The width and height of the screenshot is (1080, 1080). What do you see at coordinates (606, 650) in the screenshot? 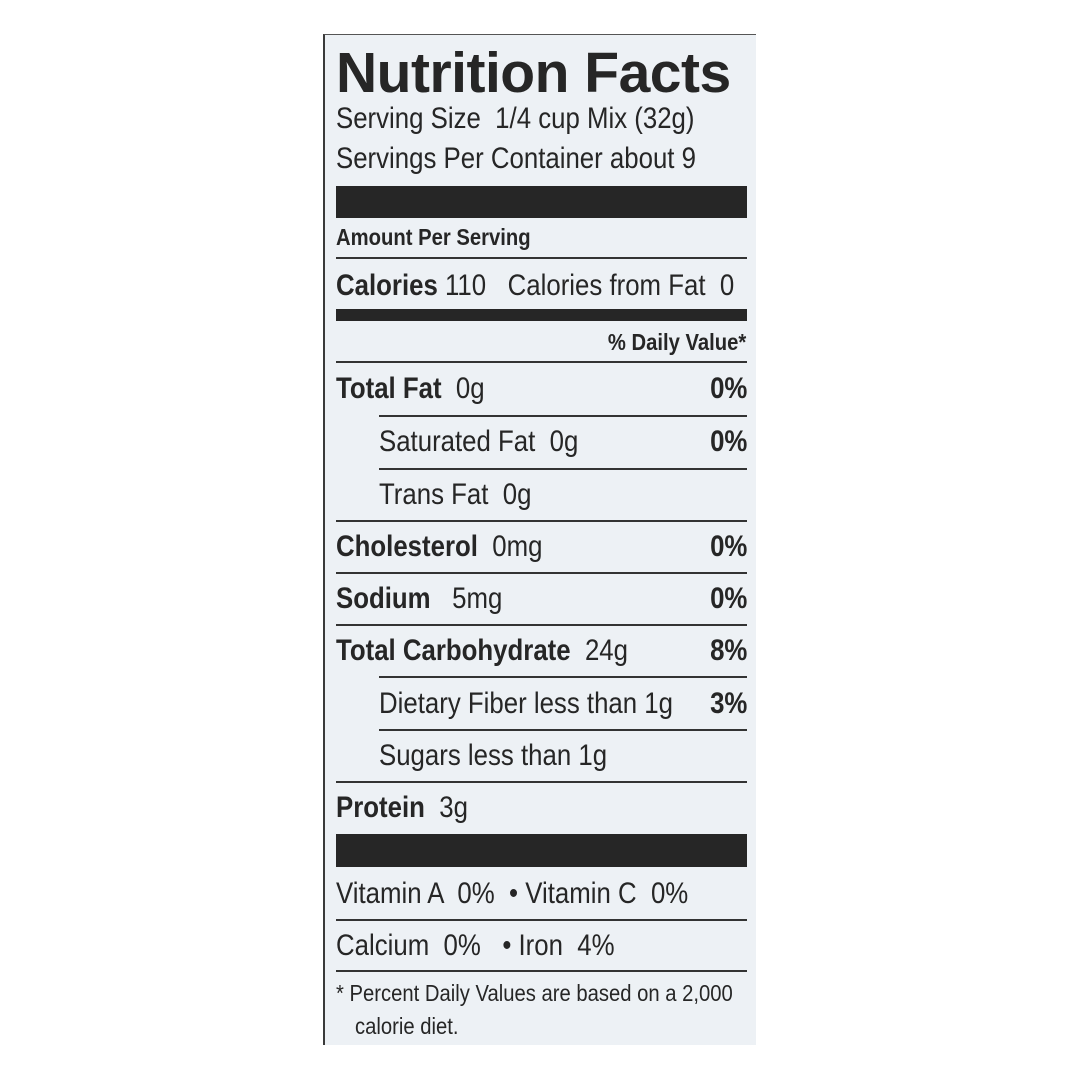
I see `nutrient-amount: 24g` at bounding box center [606, 650].